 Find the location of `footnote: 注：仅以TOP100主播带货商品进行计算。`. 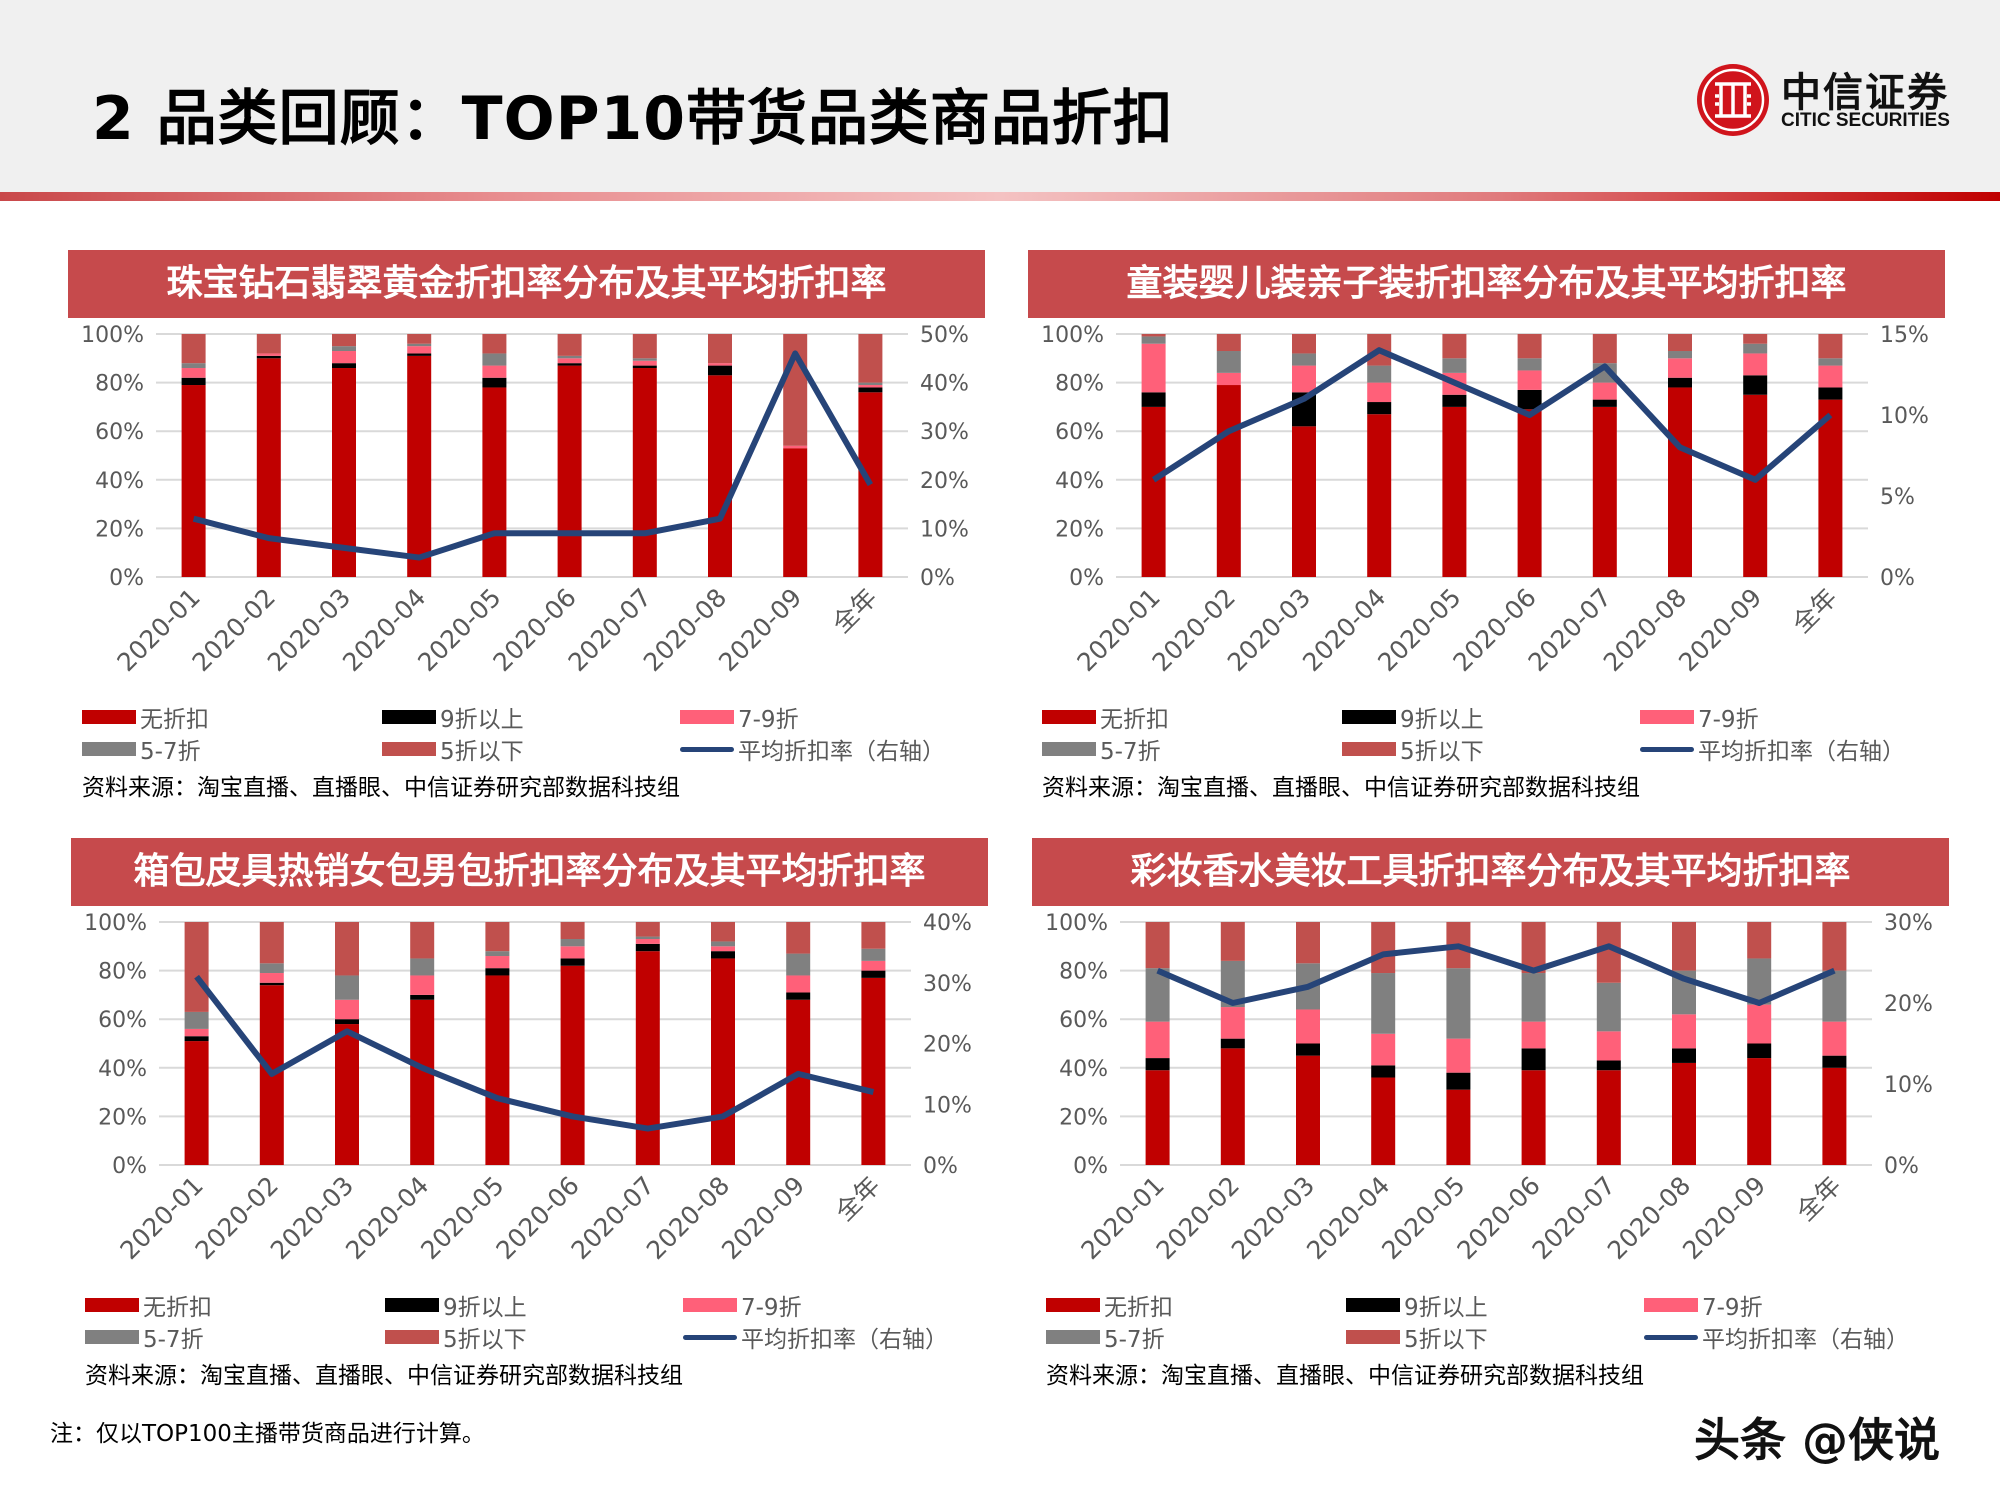

footnote: 注：仅以TOP100主播带货商品进行计算。 is located at coordinates (267, 1434).